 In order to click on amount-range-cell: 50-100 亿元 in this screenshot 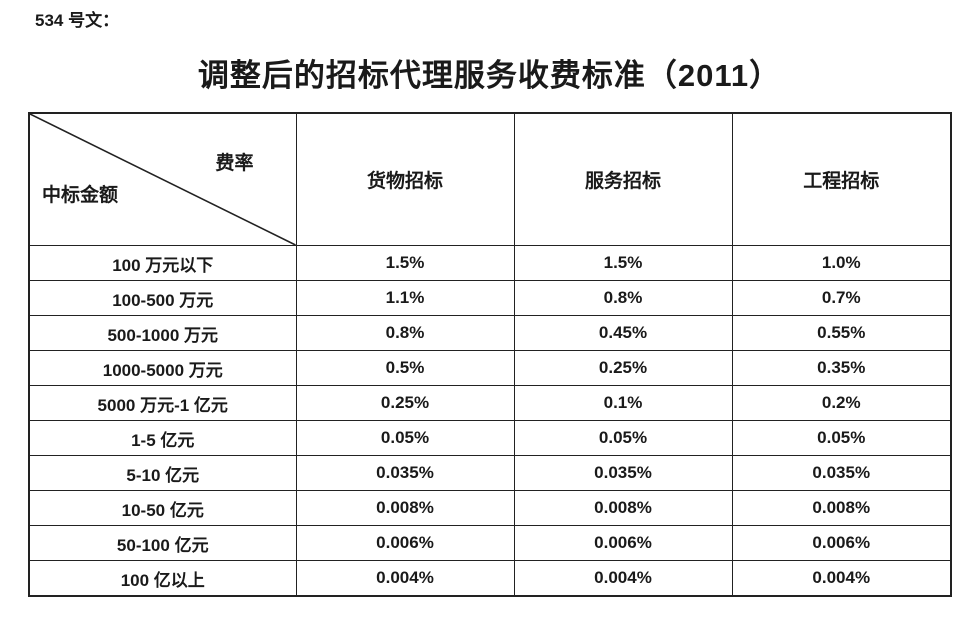, I will do `click(162, 543)`.